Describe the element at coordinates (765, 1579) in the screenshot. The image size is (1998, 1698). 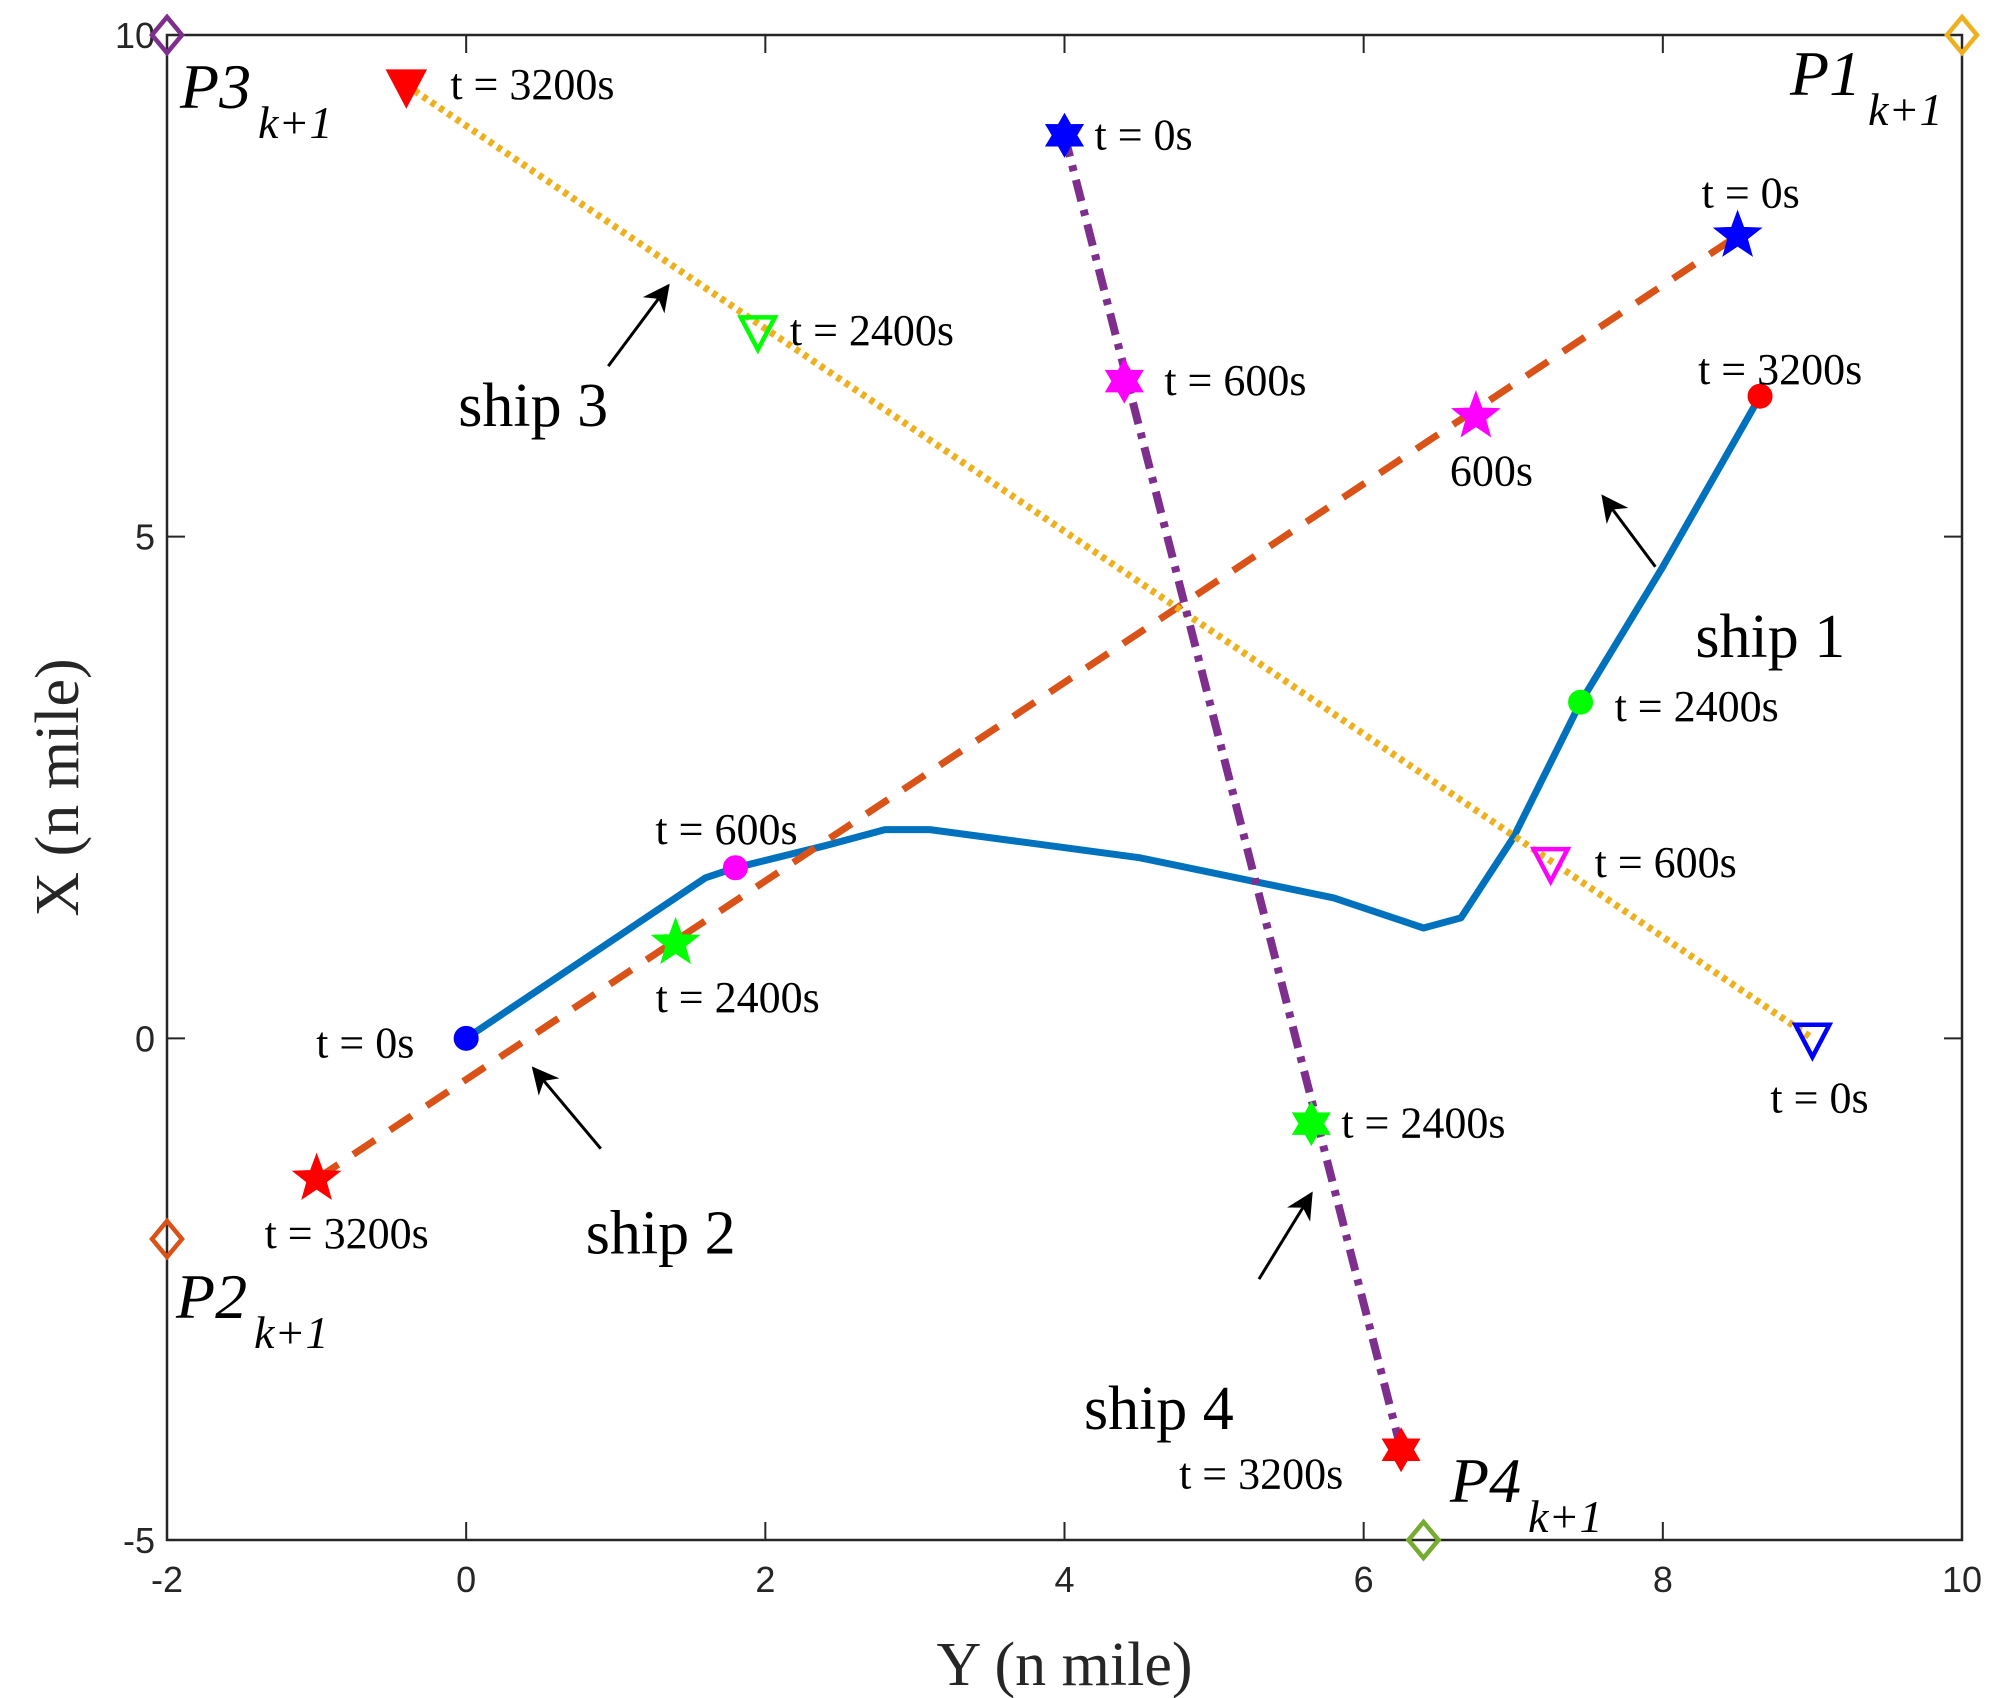
I see `x-tick-label: 2` at that location.